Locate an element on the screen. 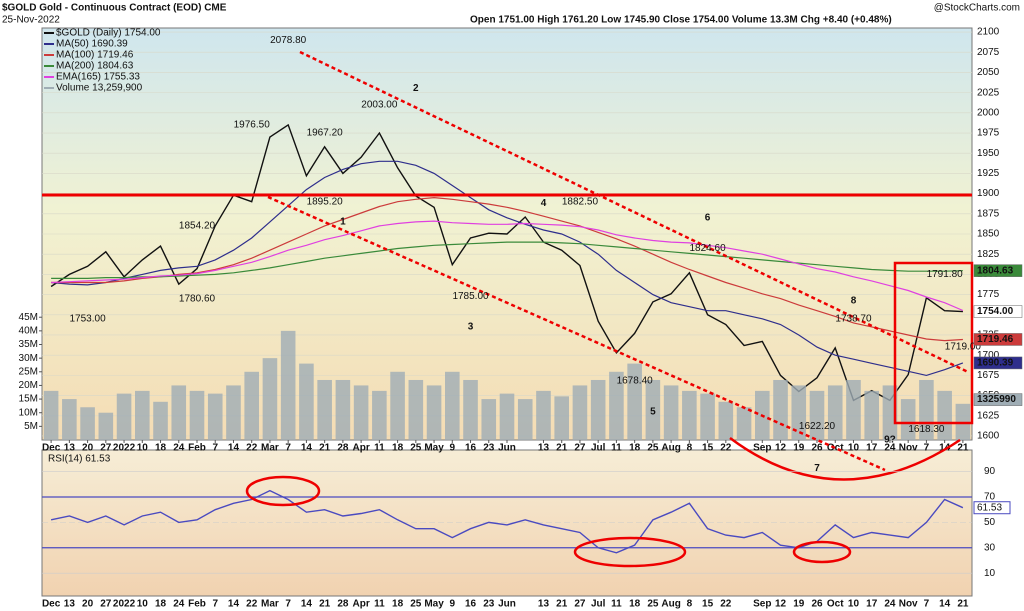 This screenshot has width=1024, height=611. last-tag-label: 1719.46 is located at coordinates (995, 339).